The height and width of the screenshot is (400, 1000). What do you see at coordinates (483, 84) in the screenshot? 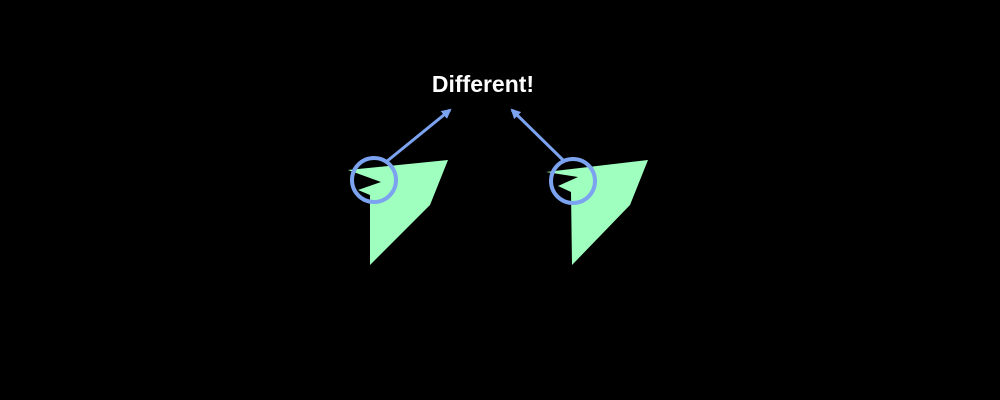
I see `annotation-label: Different!` at bounding box center [483, 84].